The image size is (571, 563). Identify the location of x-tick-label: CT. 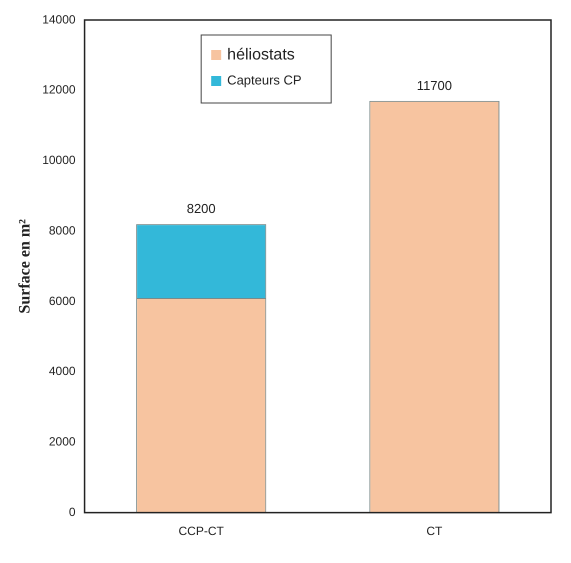
(435, 531).